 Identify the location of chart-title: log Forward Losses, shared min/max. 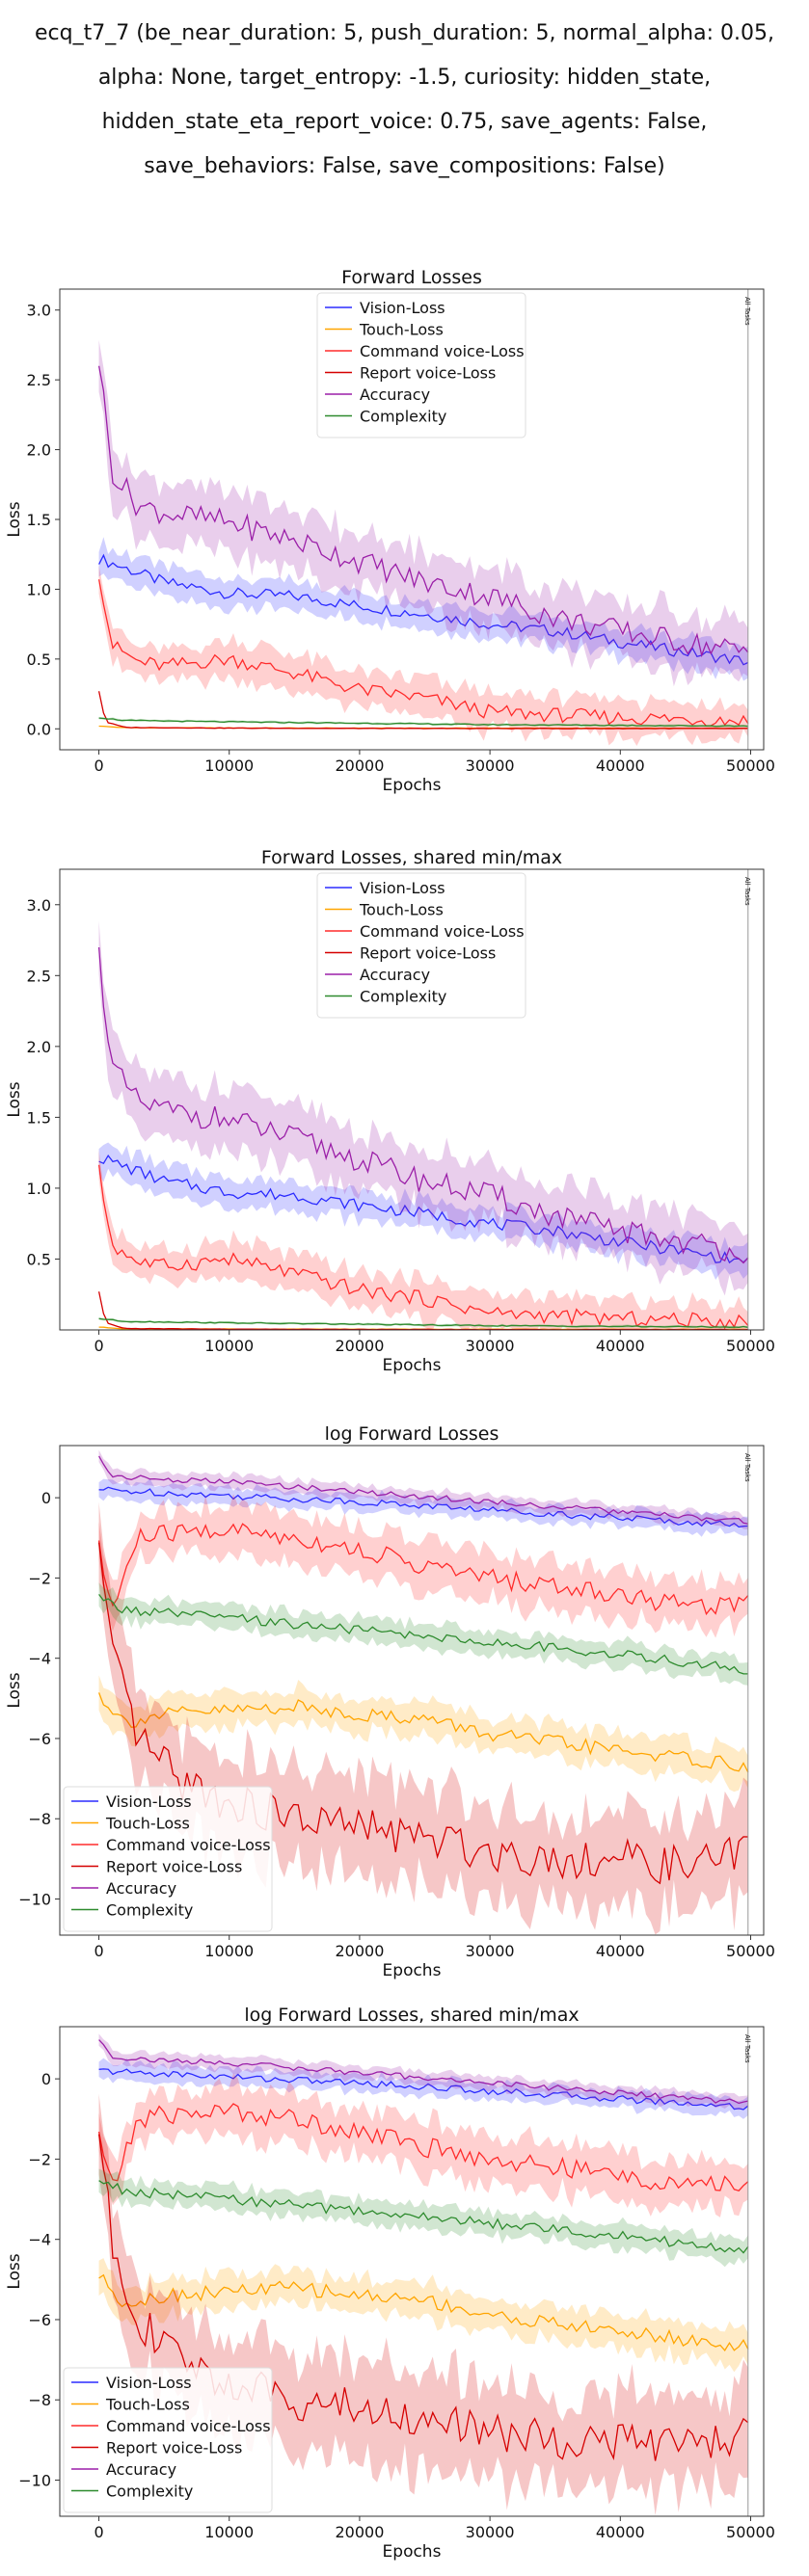
(412, 2016).